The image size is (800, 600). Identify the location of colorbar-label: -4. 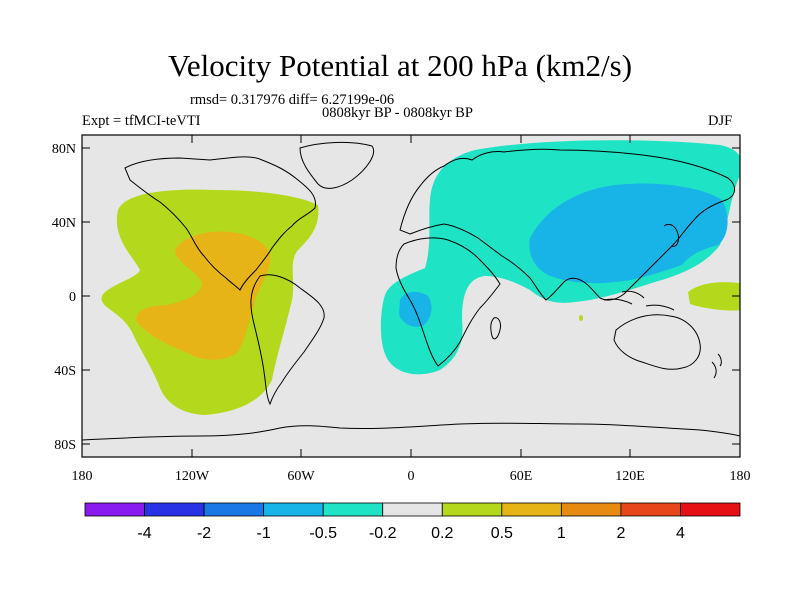
(144, 533).